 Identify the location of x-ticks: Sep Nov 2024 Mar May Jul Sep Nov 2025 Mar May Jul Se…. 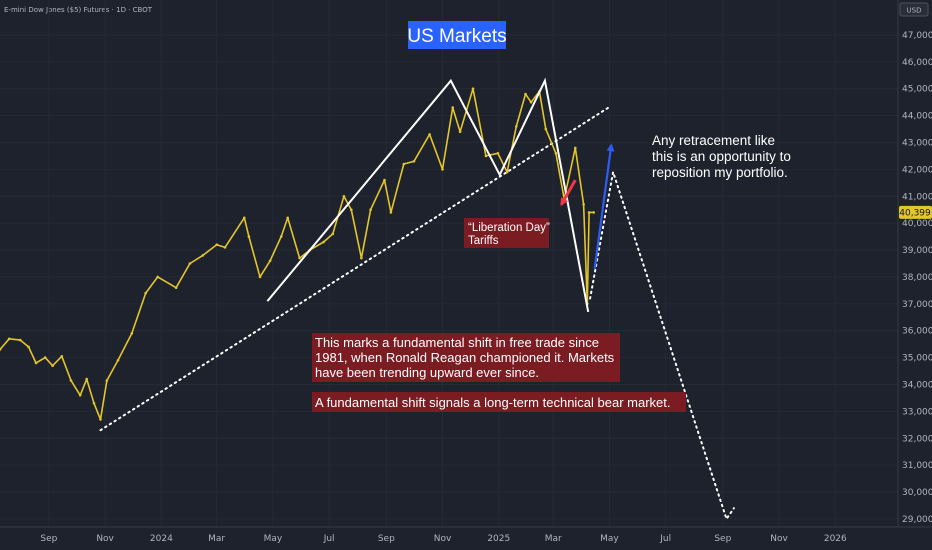
(443, 539).